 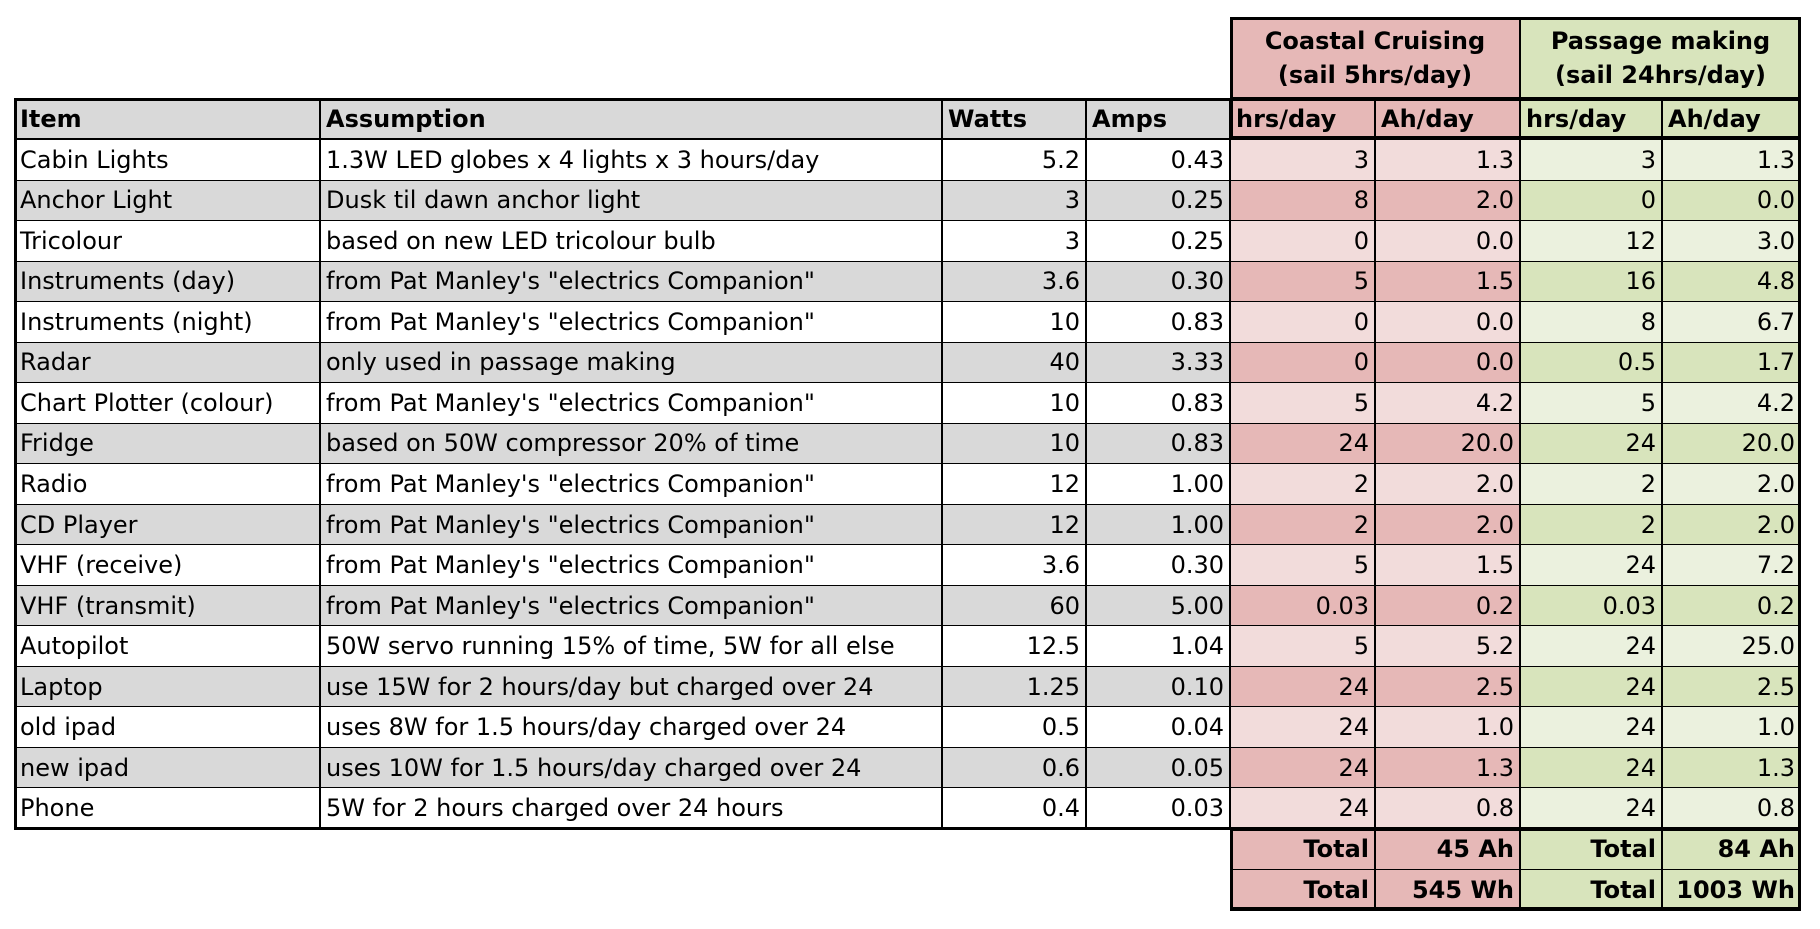 I want to click on number-cell: 3.6, so click(x=1014, y=565).